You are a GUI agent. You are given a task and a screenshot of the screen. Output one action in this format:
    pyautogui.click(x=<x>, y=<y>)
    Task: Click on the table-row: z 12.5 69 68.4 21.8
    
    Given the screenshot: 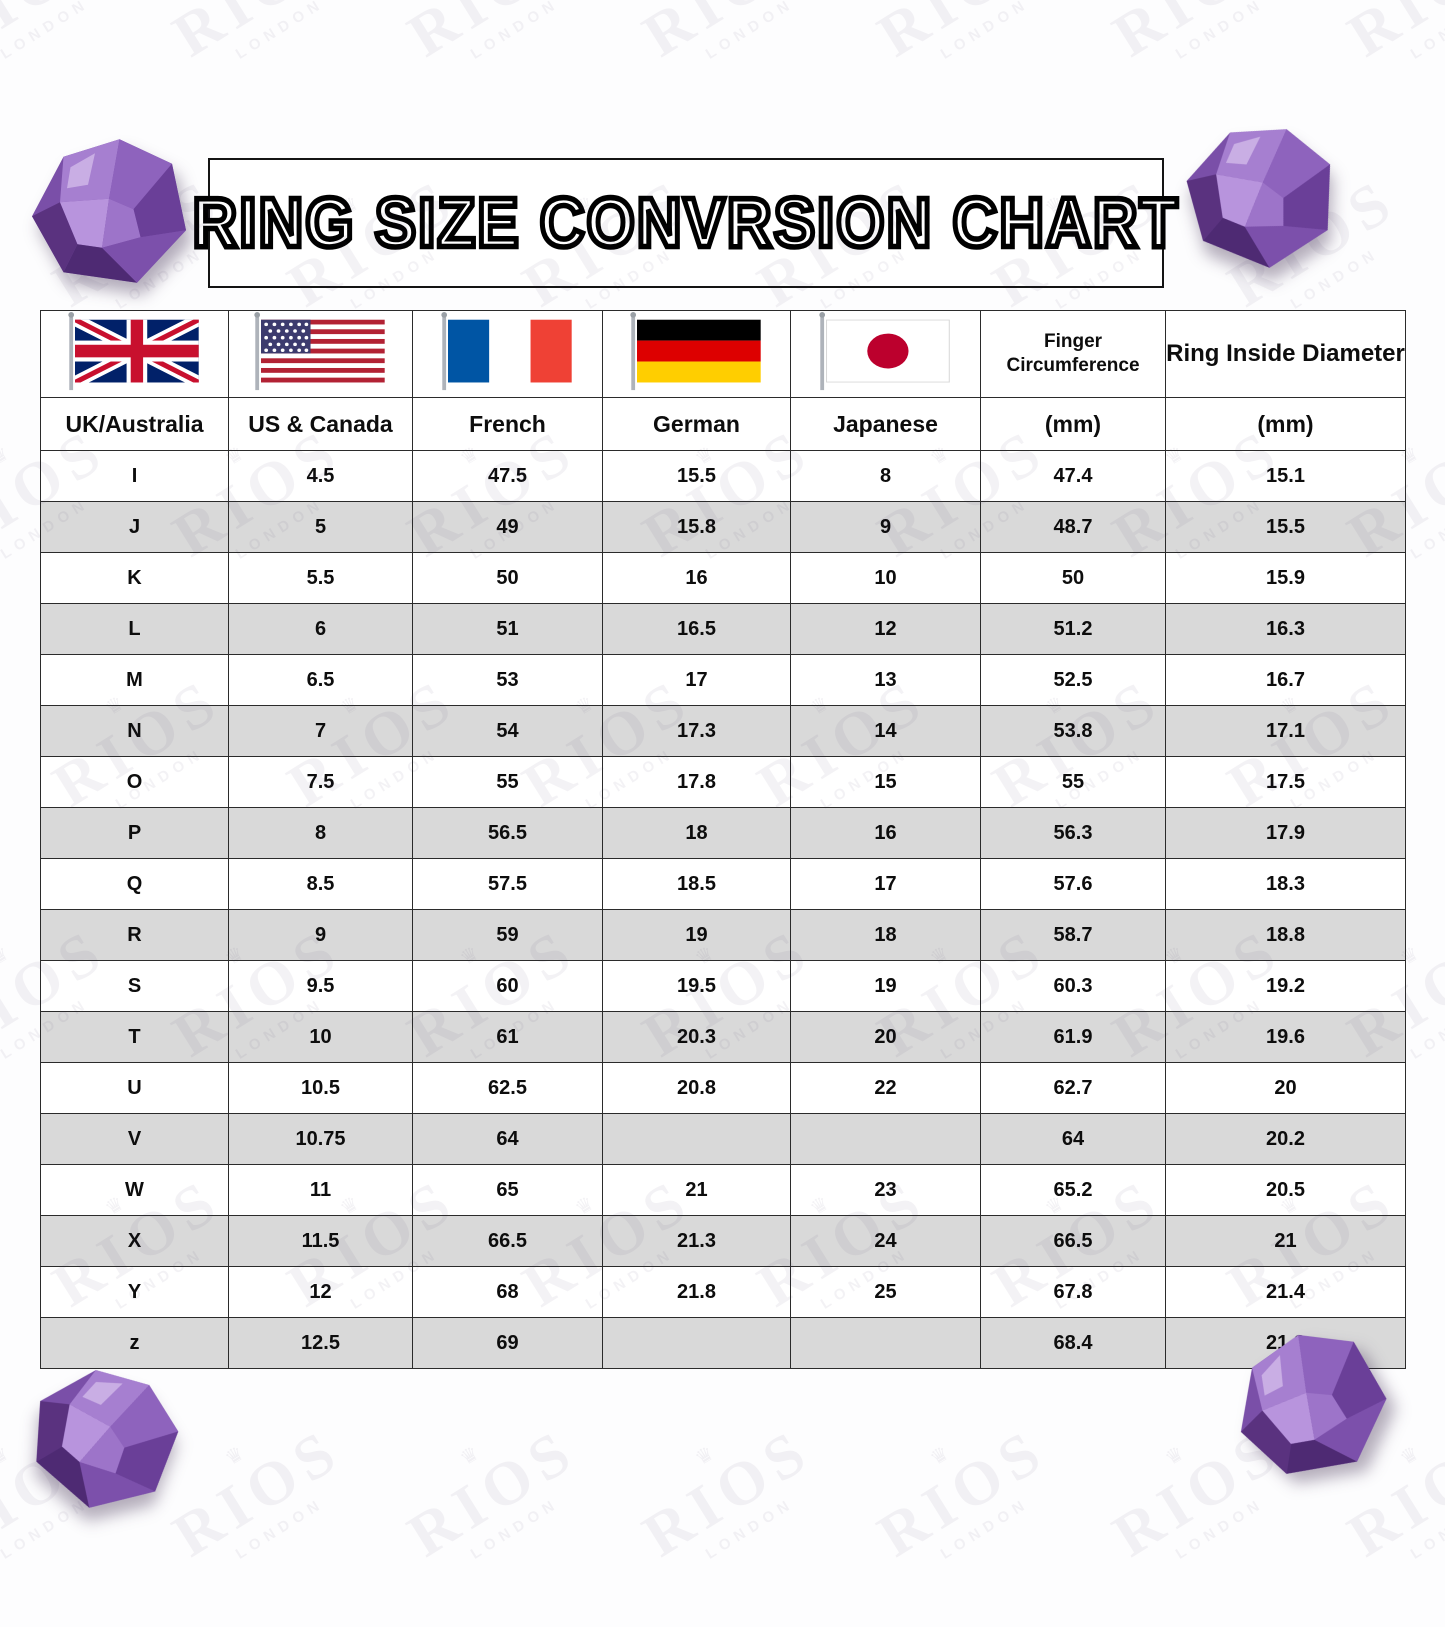 What is the action you would take?
    pyautogui.click(x=723, y=1343)
    